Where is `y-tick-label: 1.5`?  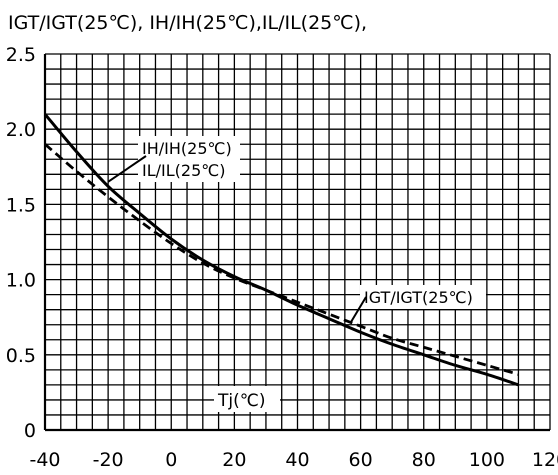
y-tick-label: 1.5 is located at coordinates (21, 205).